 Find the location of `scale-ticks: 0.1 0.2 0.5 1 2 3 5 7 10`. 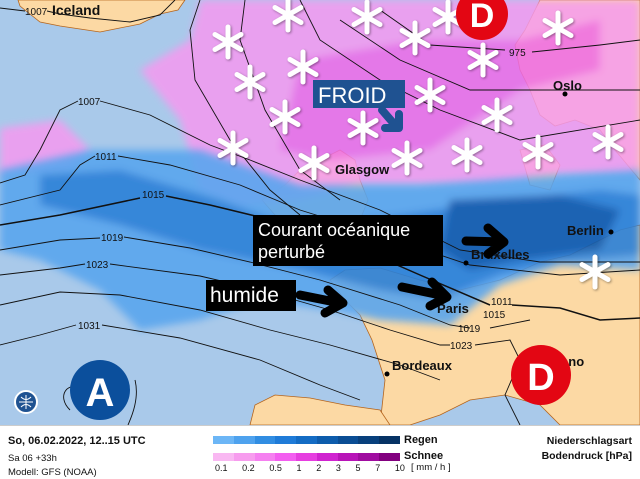

scale-ticks: 0.1 0.2 0.5 1 2 3 5 7 10 is located at coordinates (310, 468).